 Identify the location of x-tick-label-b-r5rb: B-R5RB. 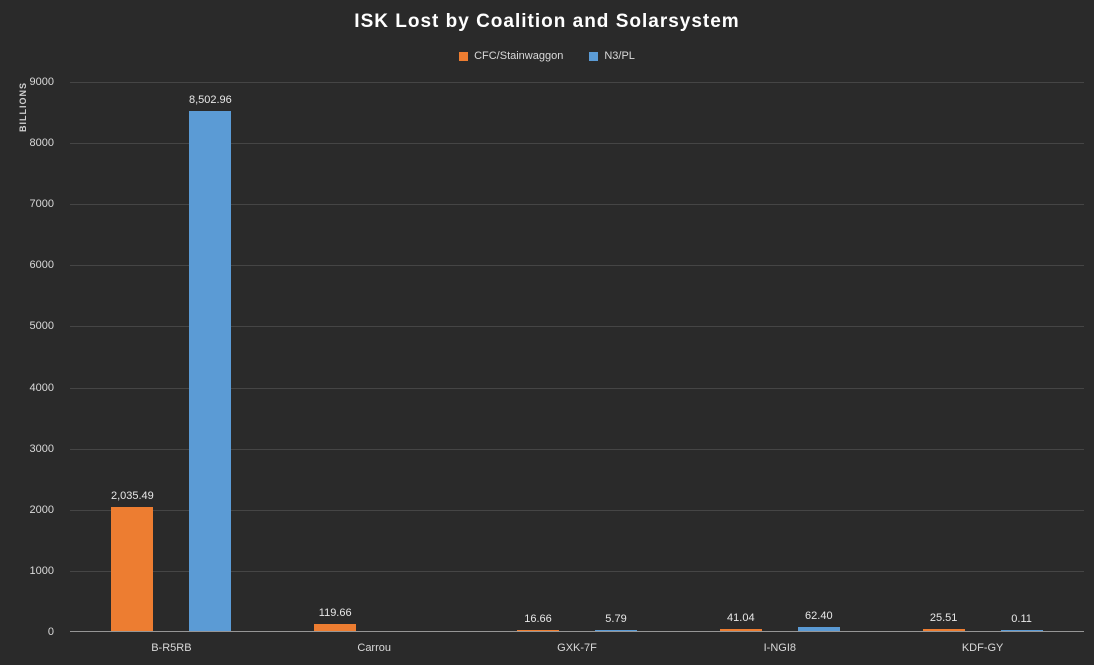
(171, 648).